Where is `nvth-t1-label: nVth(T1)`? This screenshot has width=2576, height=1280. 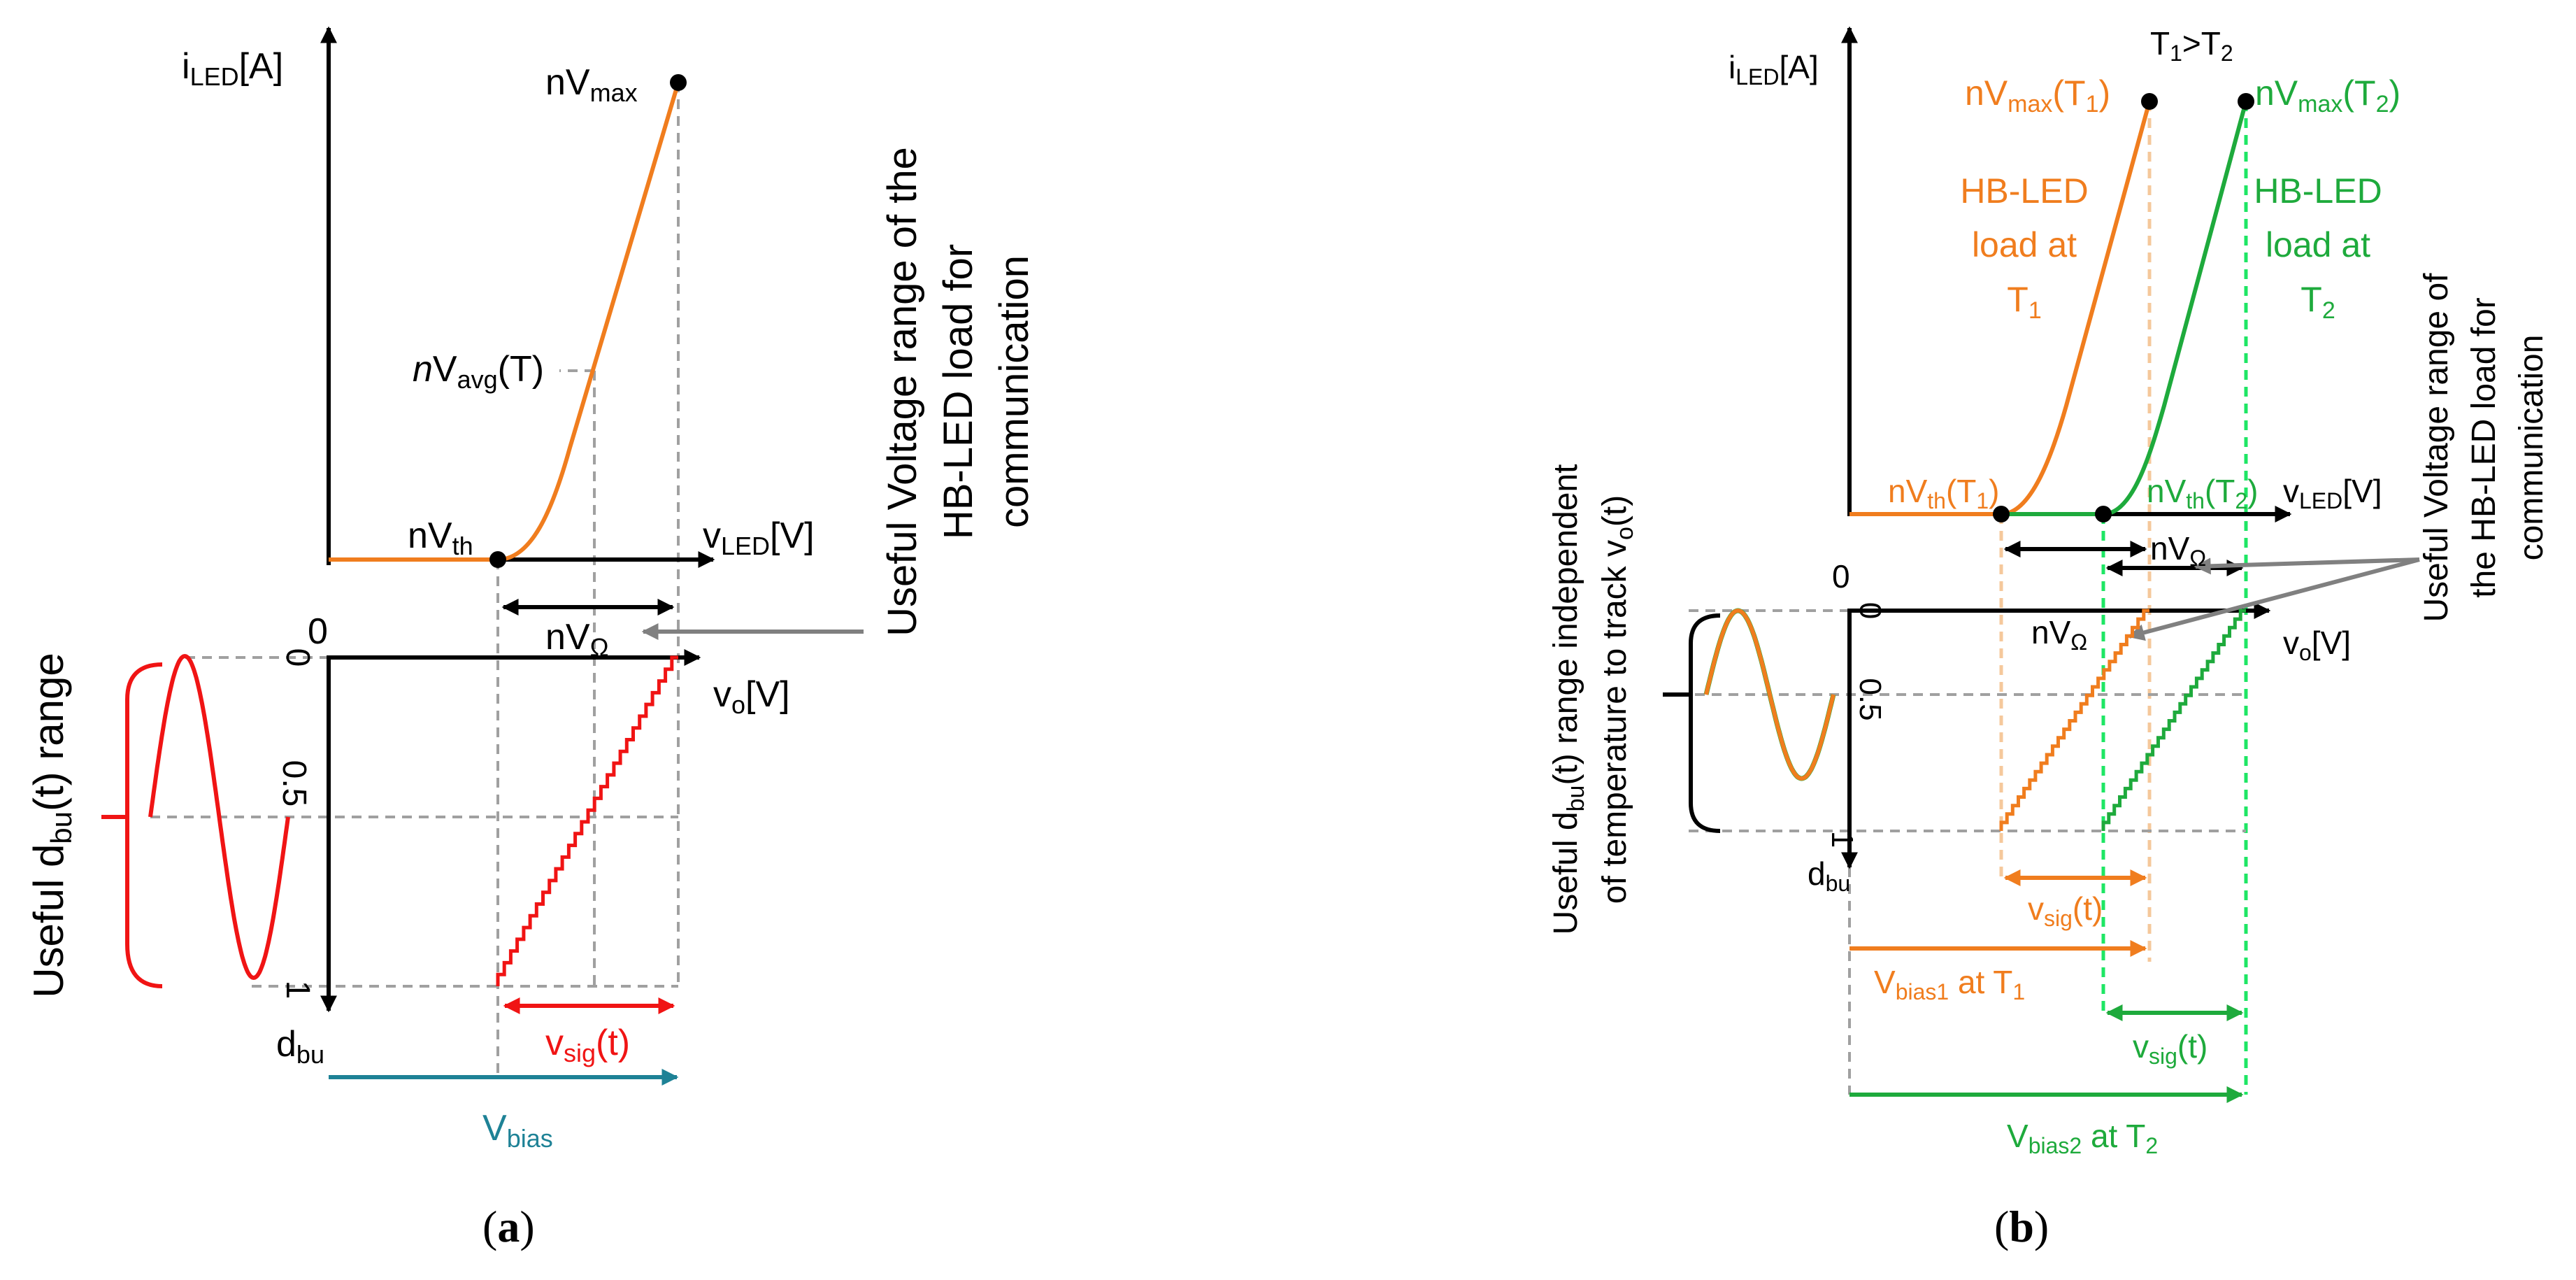
nvth-t1-label: nVth(T1) is located at coordinates (1944, 493).